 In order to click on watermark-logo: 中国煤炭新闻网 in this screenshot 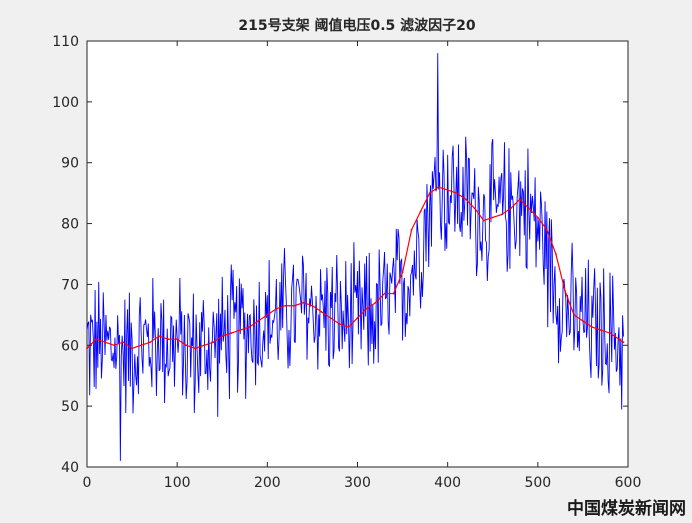, I will do `click(626, 509)`.